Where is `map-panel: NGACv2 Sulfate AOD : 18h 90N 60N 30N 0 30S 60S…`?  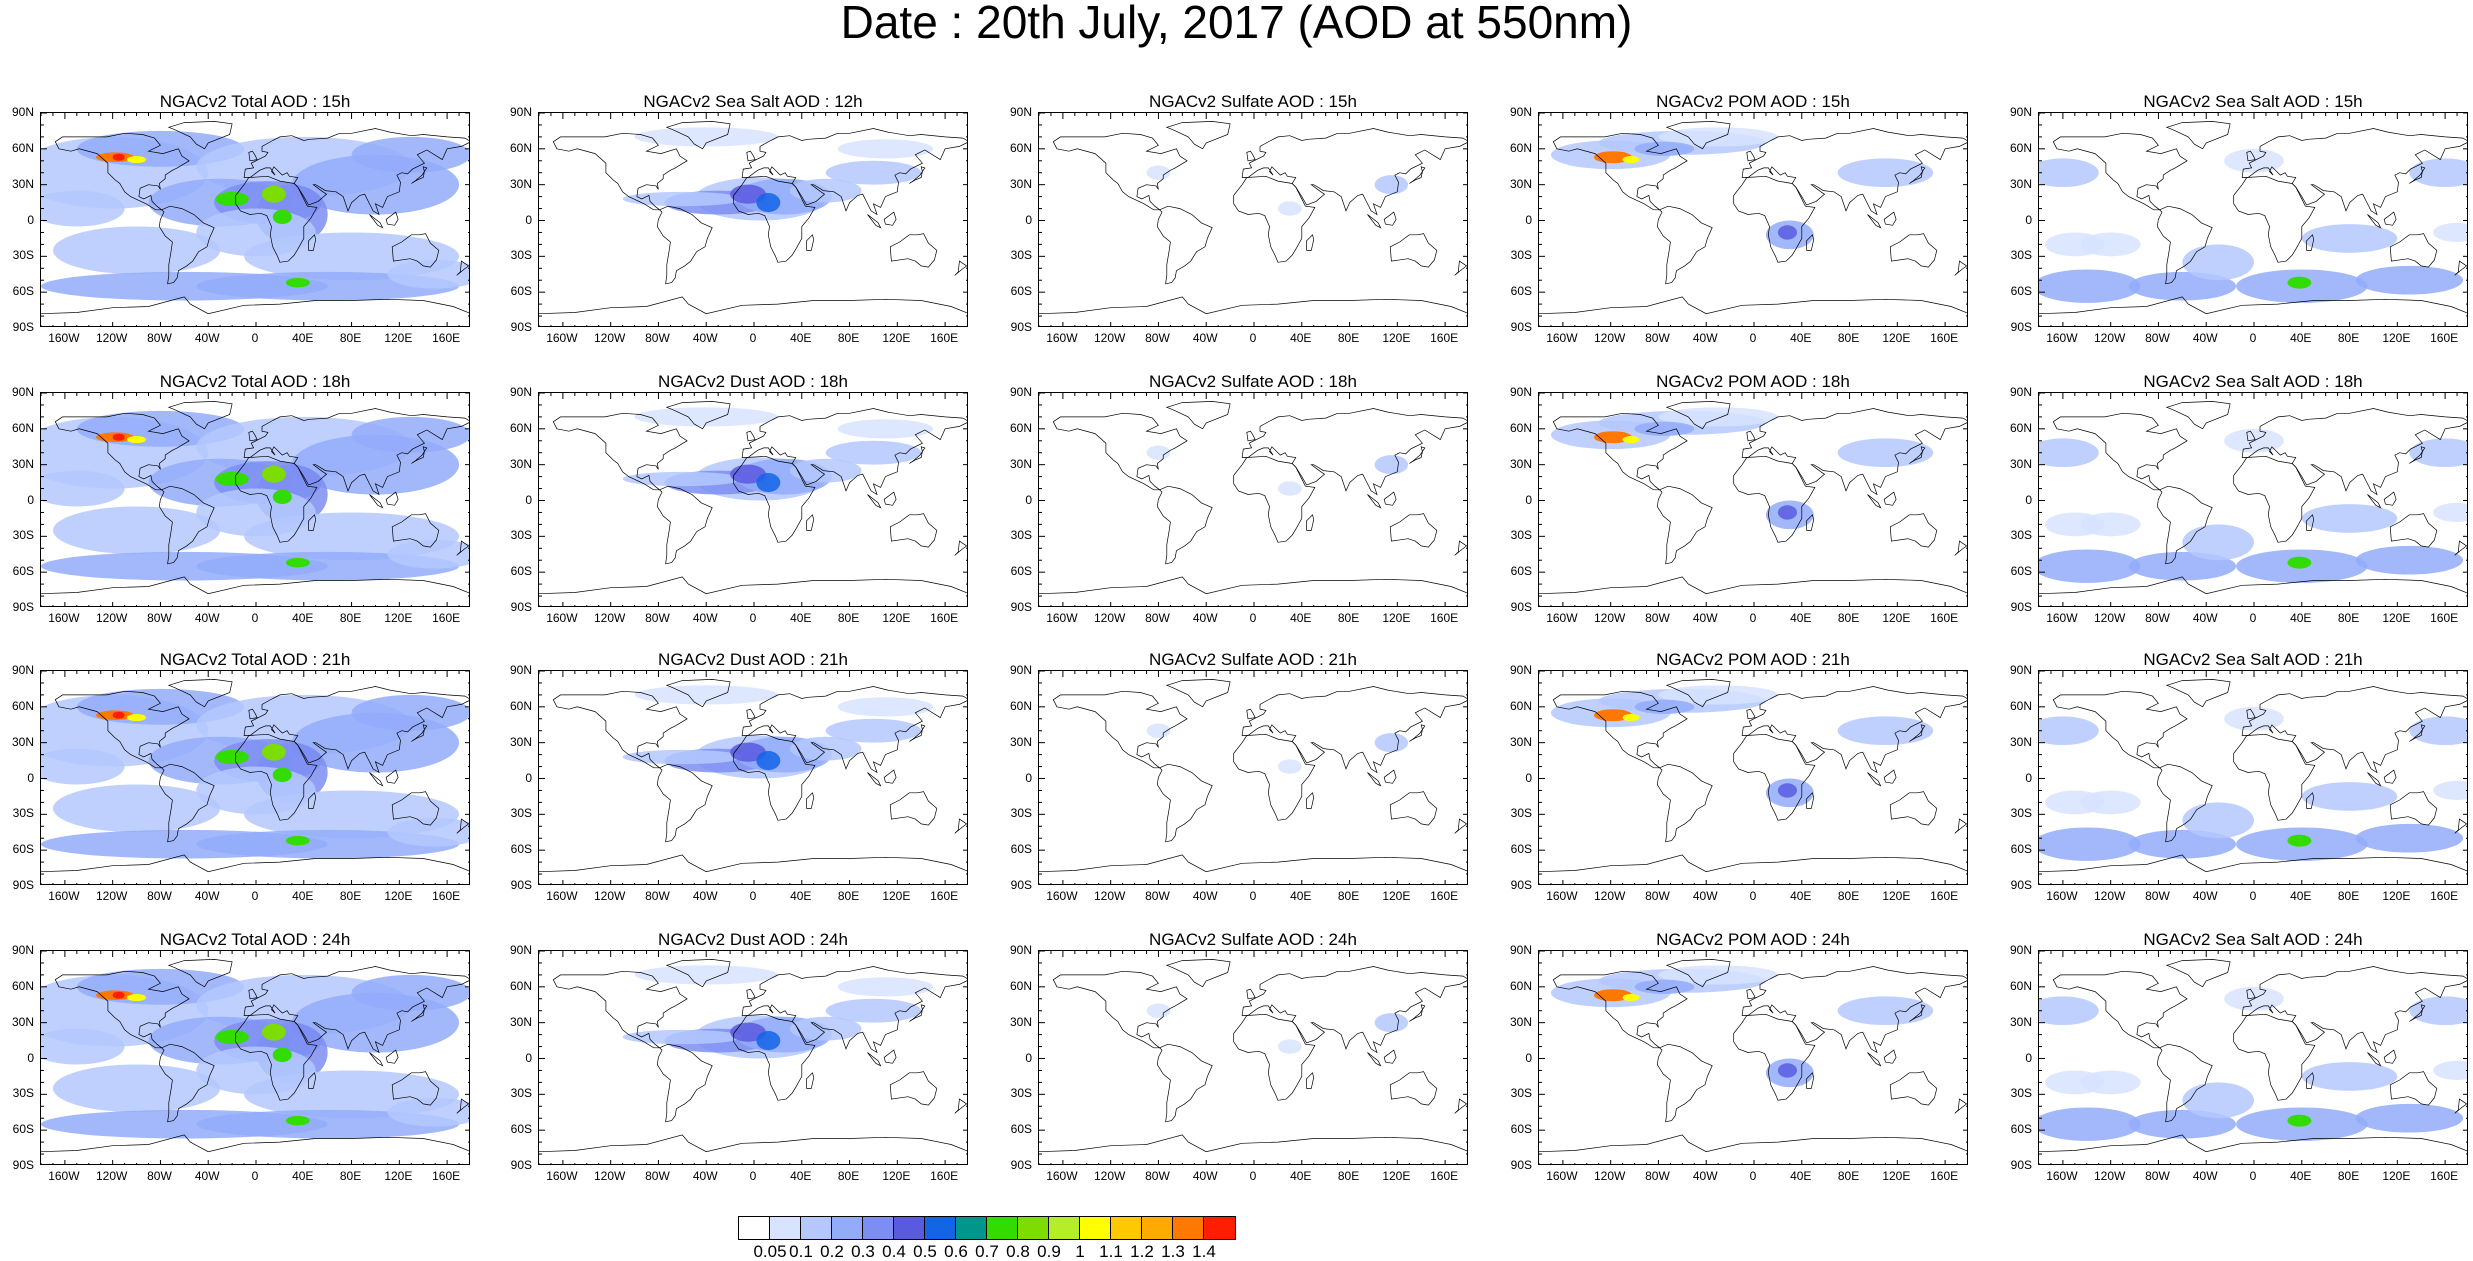
map-panel: NGACv2 Sulfate AOD : 18h 90N 60N 30N 0 30S 60S… is located at coordinates (1233, 502).